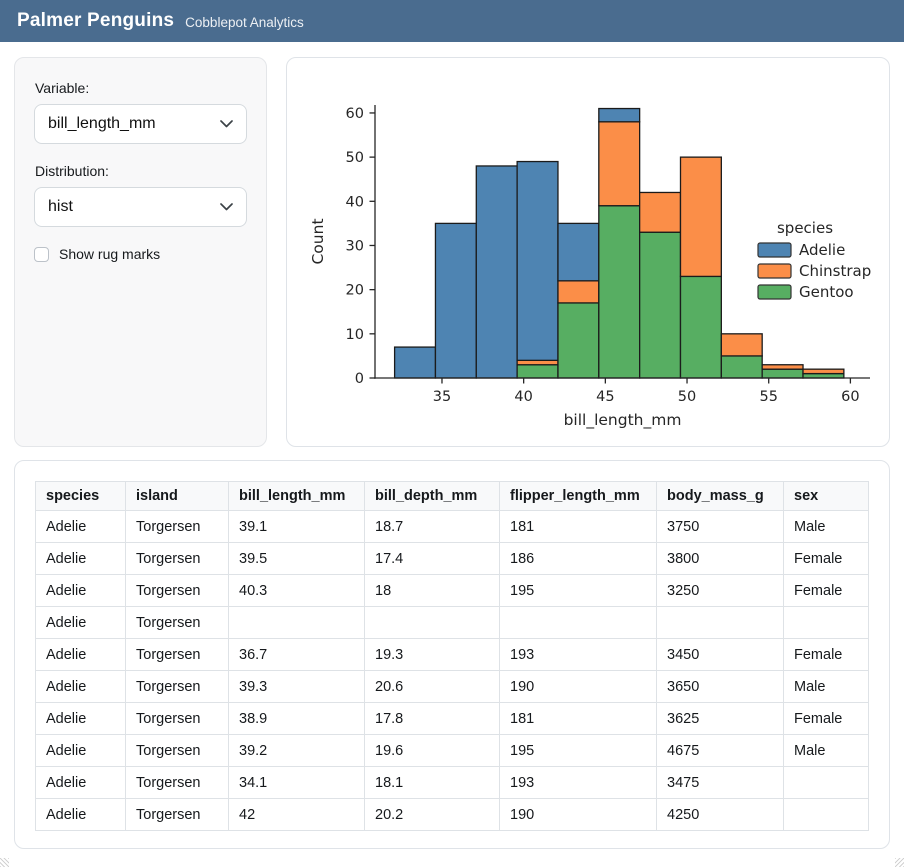  What do you see at coordinates (296, 496) in the screenshot?
I see `column-header-bill_length_mm: bill_length_mm` at bounding box center [296, 496].